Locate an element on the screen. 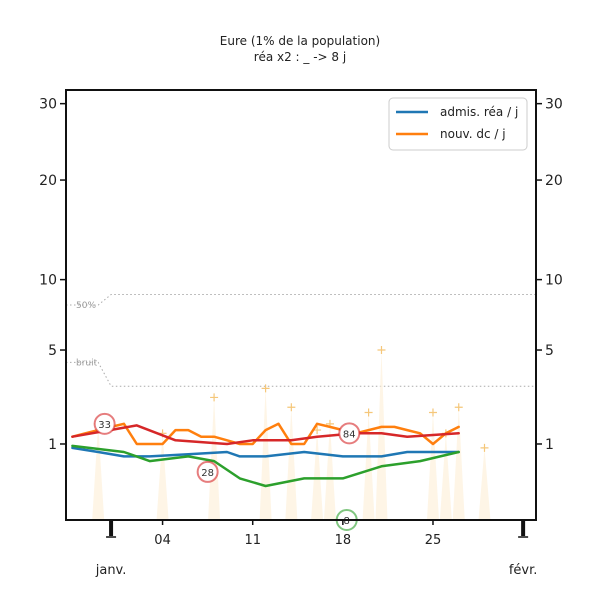  y-tick-label-left: 1 is located at coordinates (52, 445).